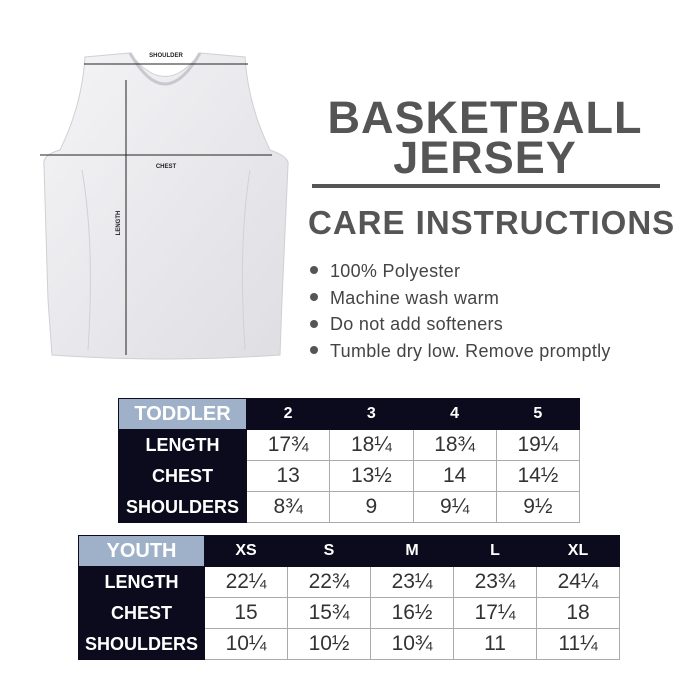 This screenshot has width=700, height=700. Describe the element at coordinates (454, 414) in the screenshot. I see `size-header: 4` at that location.